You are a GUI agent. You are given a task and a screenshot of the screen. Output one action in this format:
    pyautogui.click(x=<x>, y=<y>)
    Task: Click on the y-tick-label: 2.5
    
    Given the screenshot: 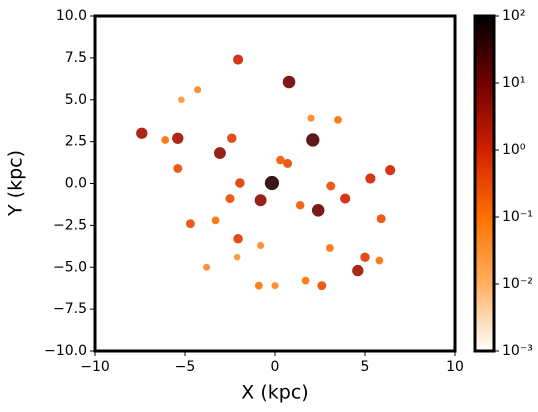 What is the action you would take?
    pyautogui.click(x=76, y=142)
    